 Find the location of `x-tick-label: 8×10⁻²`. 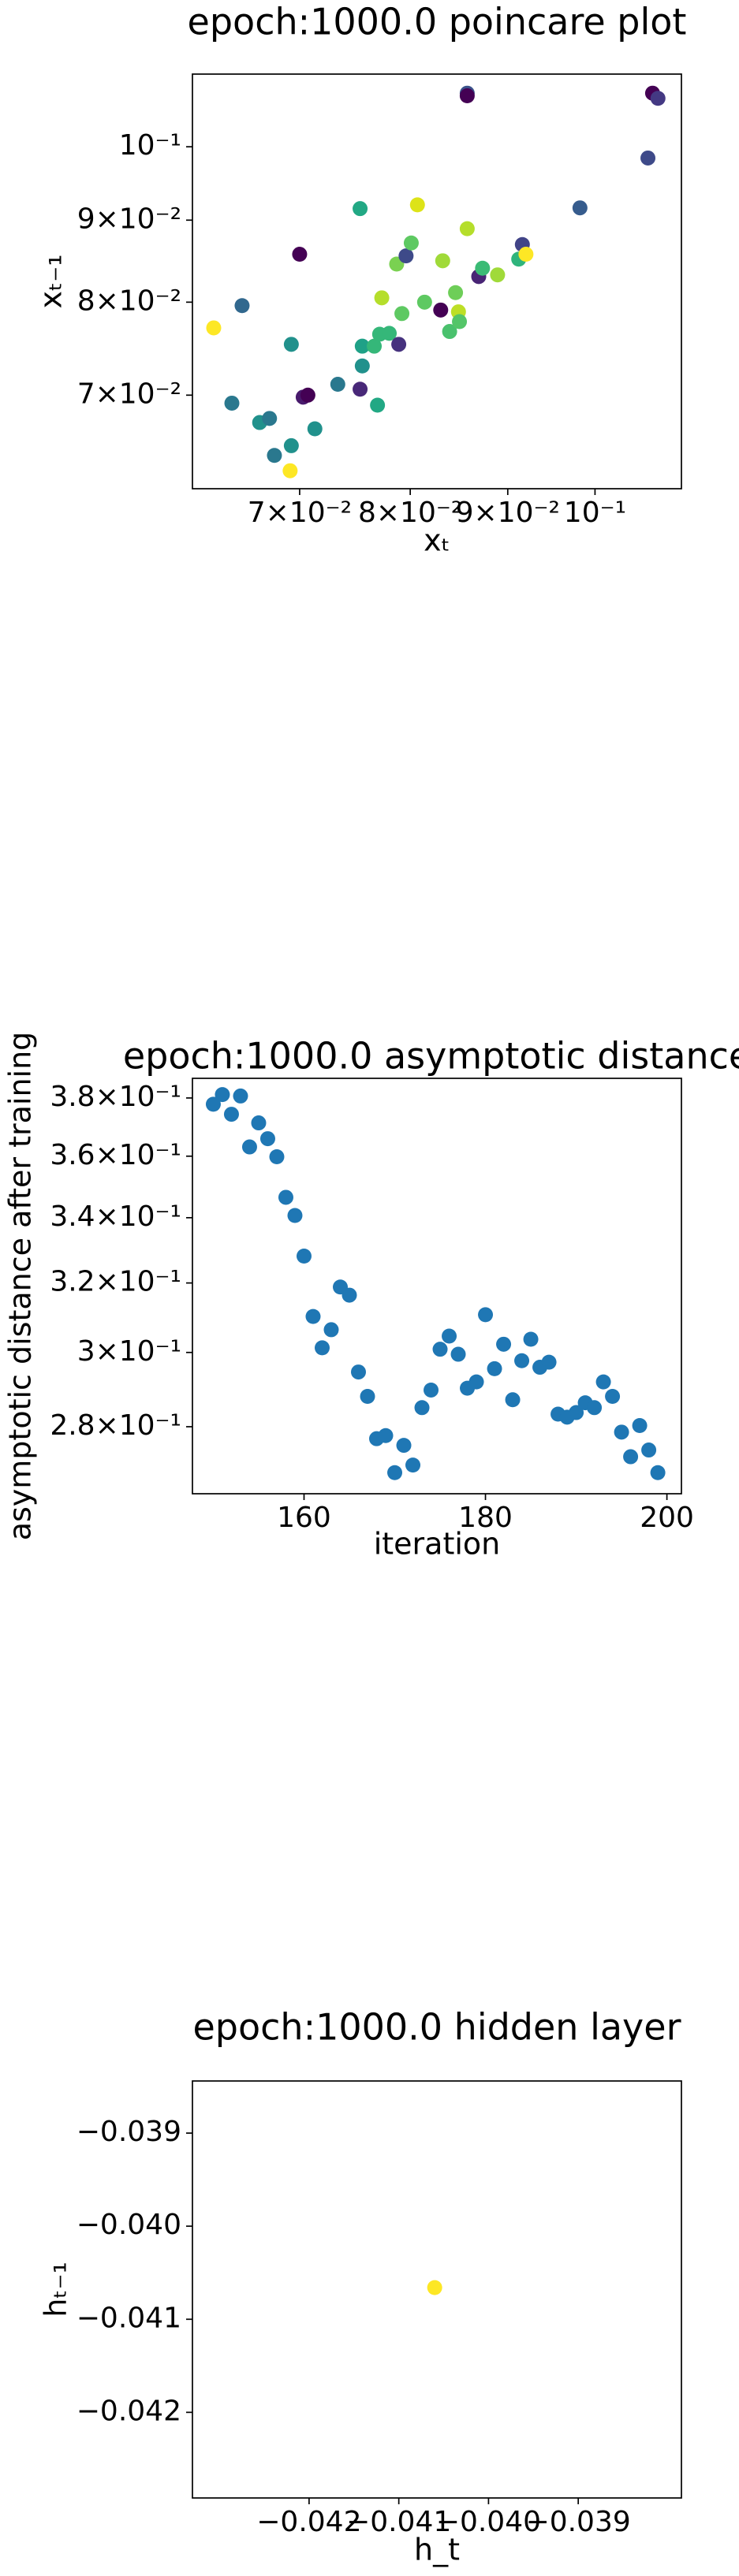

x-tick-label: 8×10⁻² is located at coordinates (410, 513).